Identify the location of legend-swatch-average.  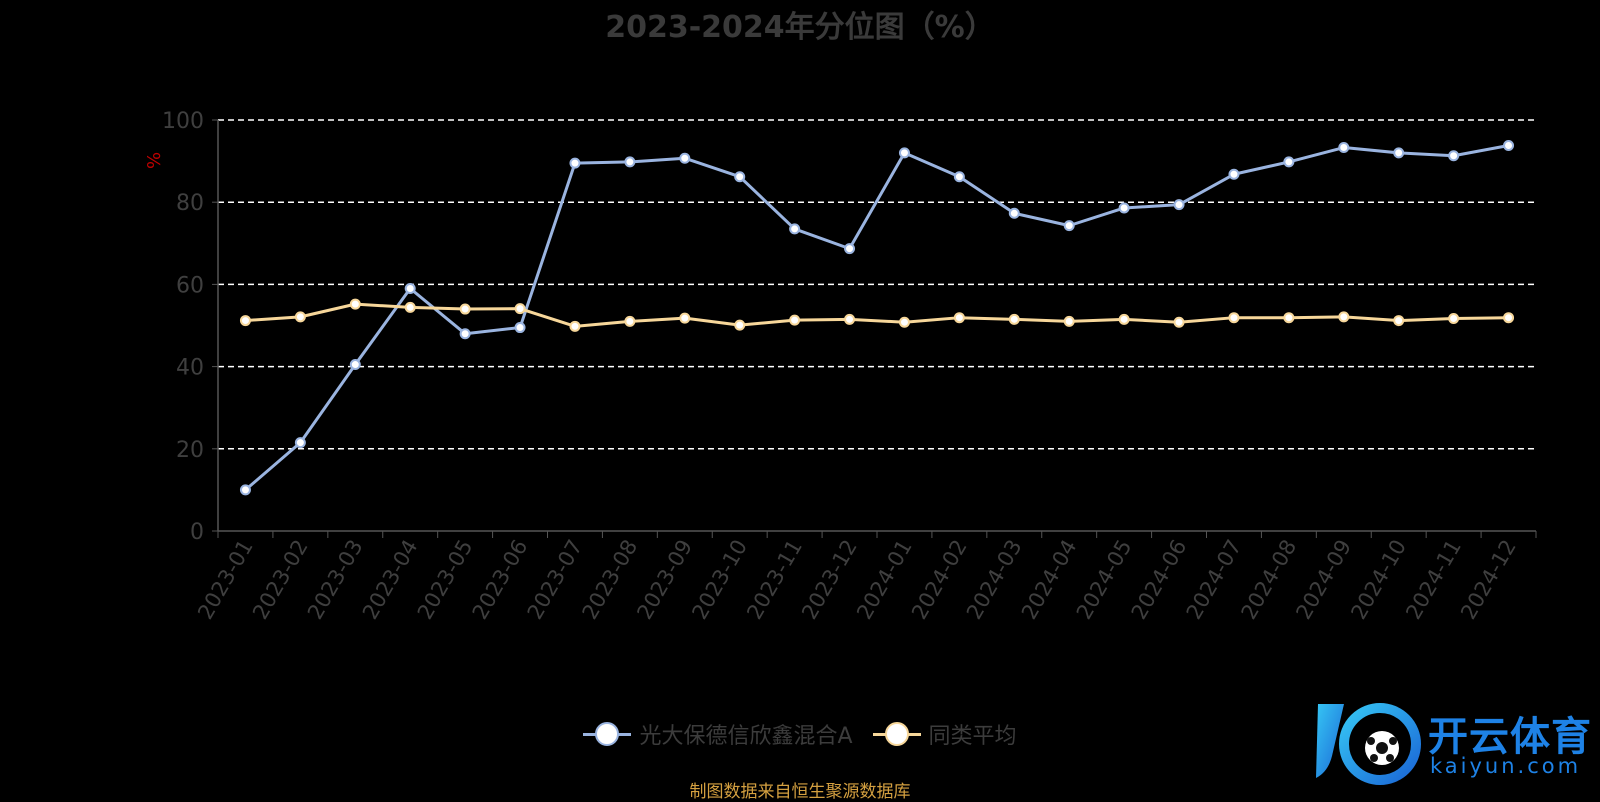
(896, 734).